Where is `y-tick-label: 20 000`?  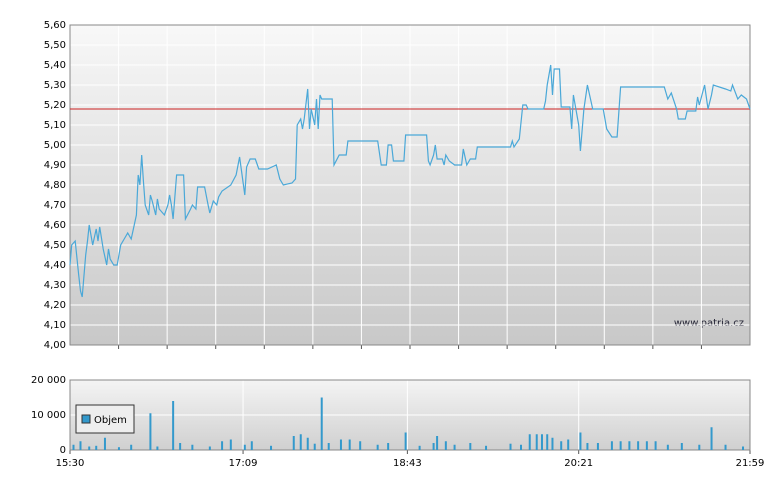 y-tick-label: 20 000 is located at coordinates (48, 380).